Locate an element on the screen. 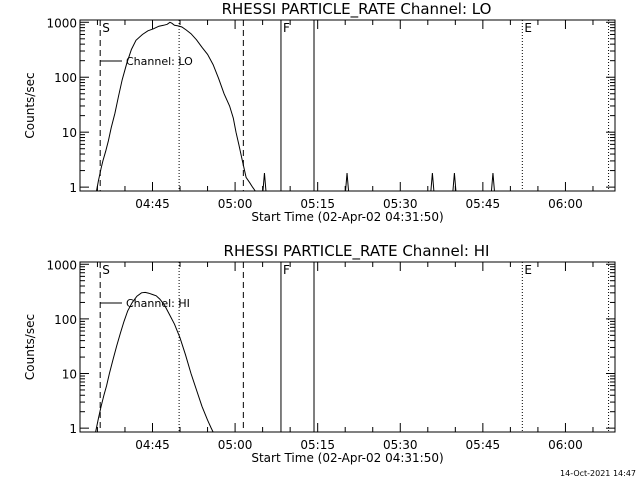  chart-title: RHESSI PARTICLE_RATE Channel: HI is located at coordinates (357, 251).